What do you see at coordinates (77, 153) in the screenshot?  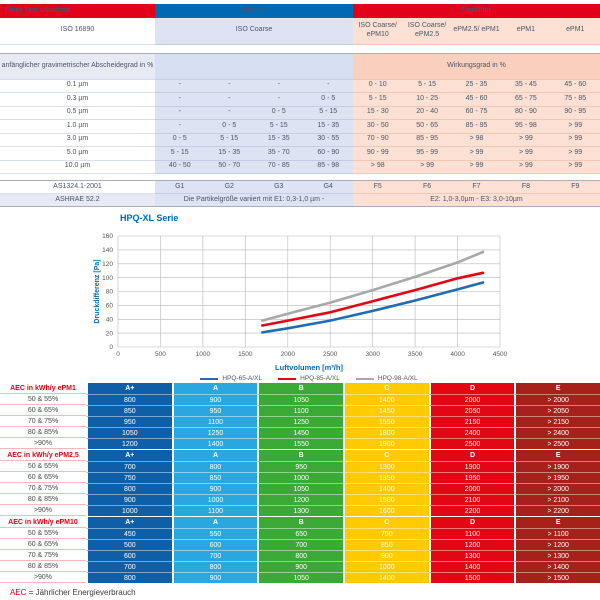 I see `particle-size-label: 5.0 µm` at bounding box center [77, 153].